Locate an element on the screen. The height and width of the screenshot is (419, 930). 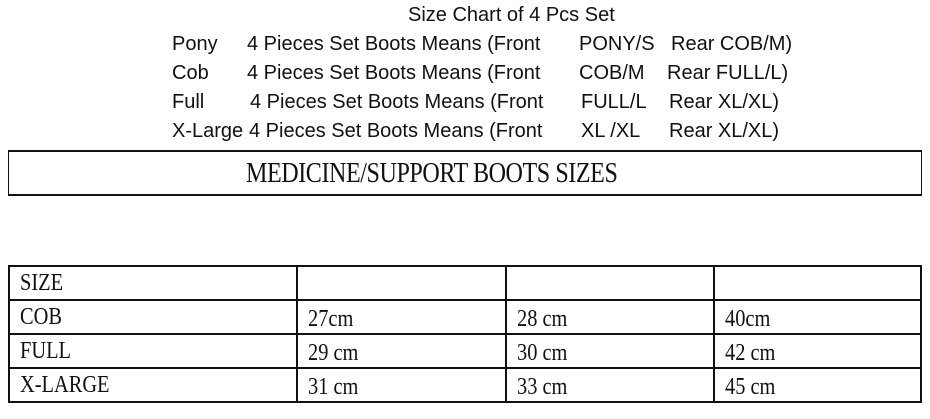
table-row: FULL 29 cm 30 cm 42 cm is located at coordinates (465, 351).